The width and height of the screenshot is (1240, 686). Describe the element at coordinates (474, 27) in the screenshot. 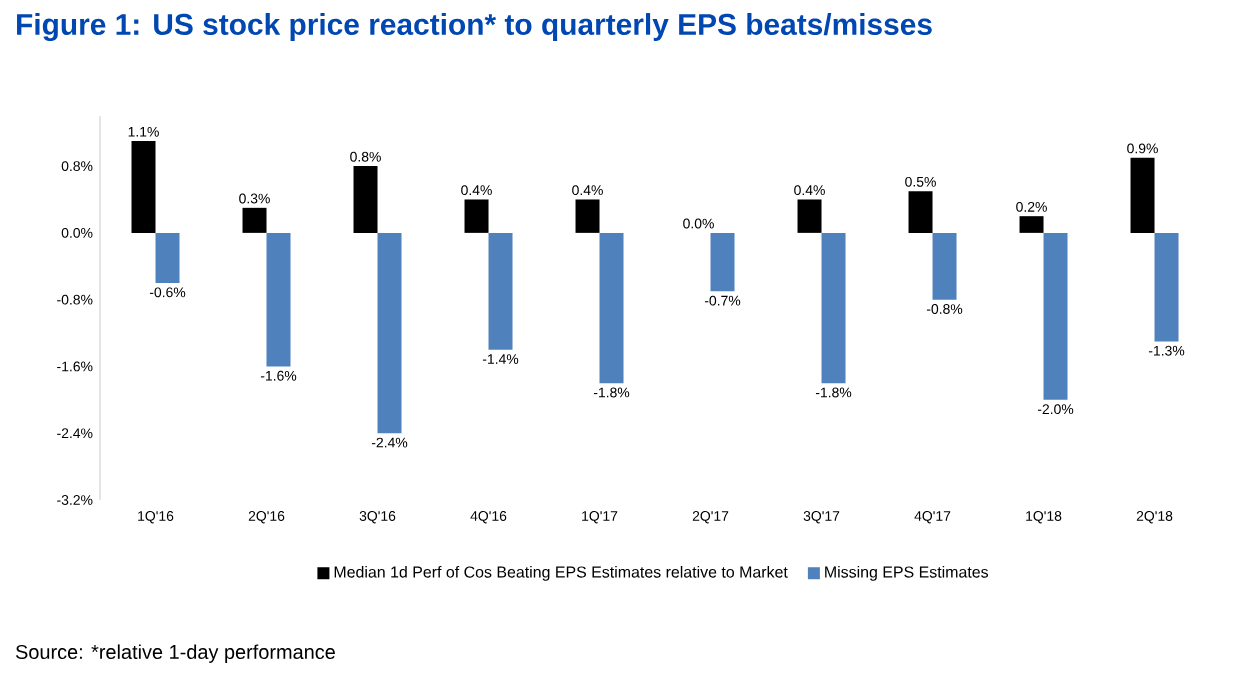

I see `chart-title: Figure 1: US stock price reaction* to quarterly EPS beats/misses` at that location.